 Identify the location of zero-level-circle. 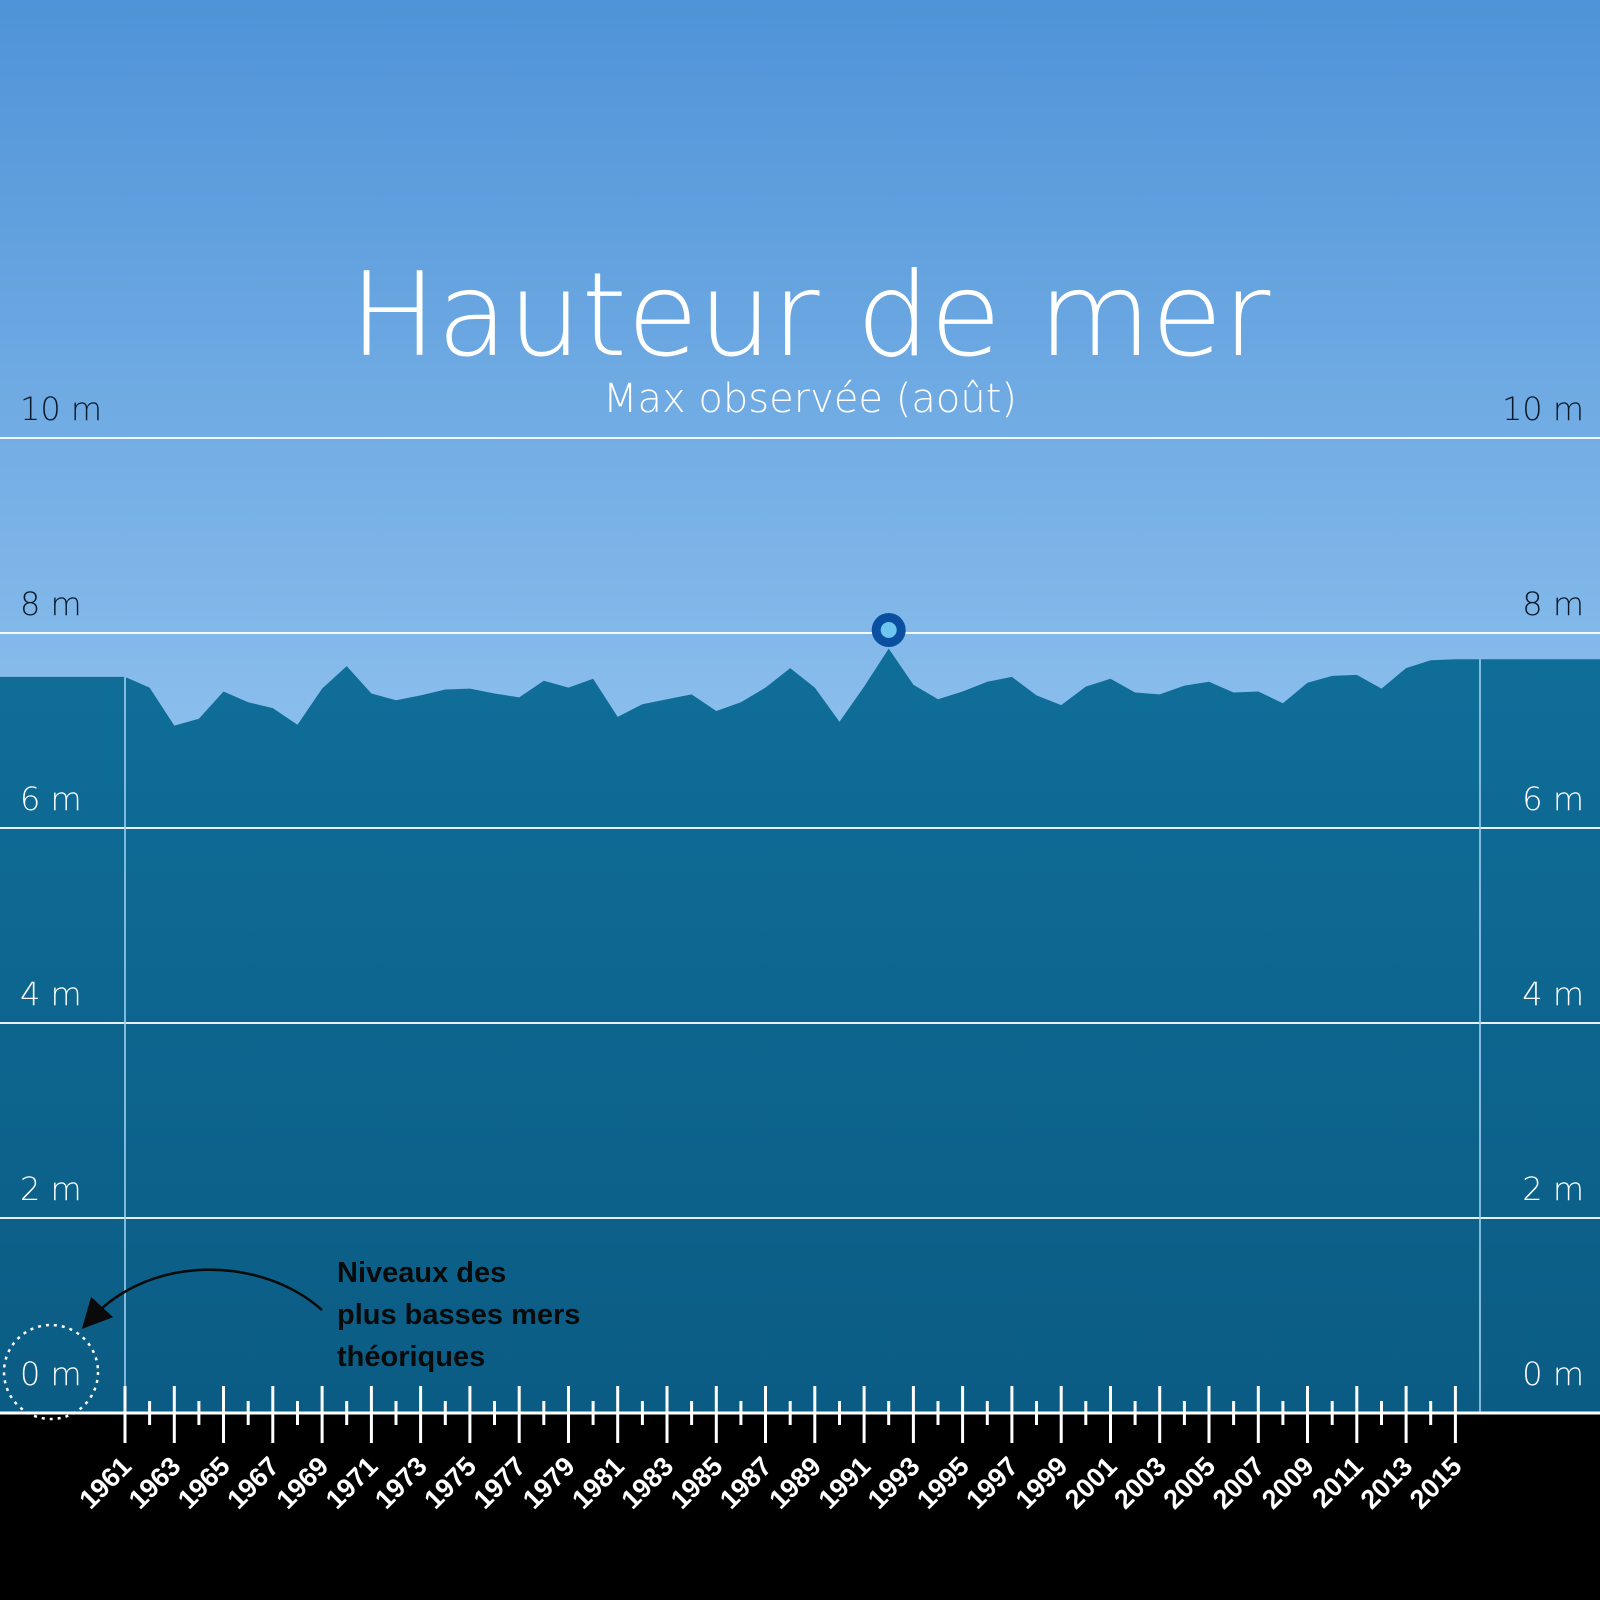
(51, 1372).